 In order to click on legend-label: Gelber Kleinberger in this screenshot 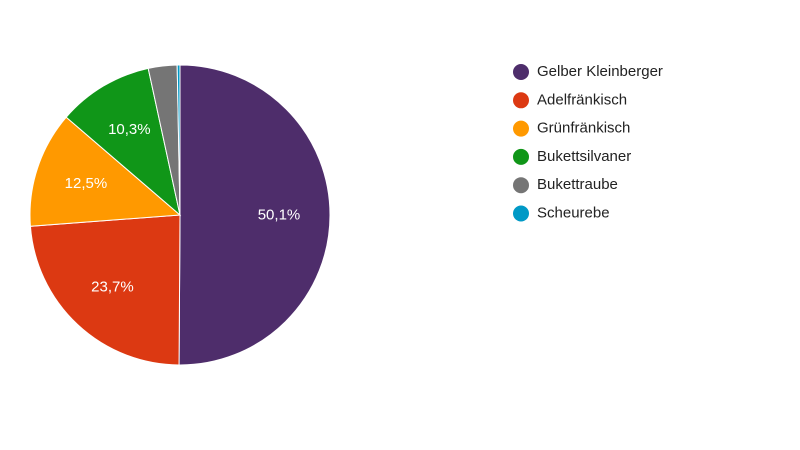, I will do `click(600, 71)`.